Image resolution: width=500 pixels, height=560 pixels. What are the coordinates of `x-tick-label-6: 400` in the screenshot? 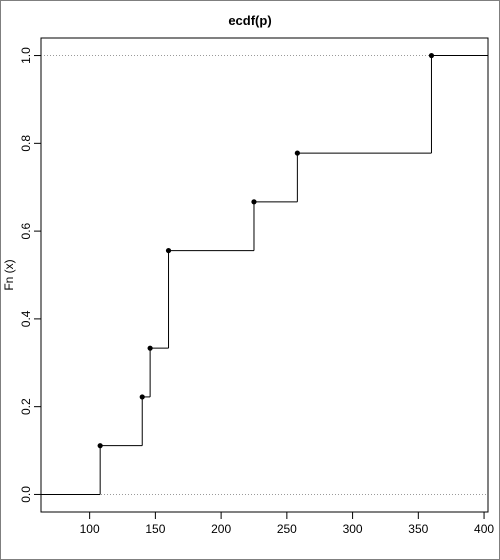 It's located at (484, 529).